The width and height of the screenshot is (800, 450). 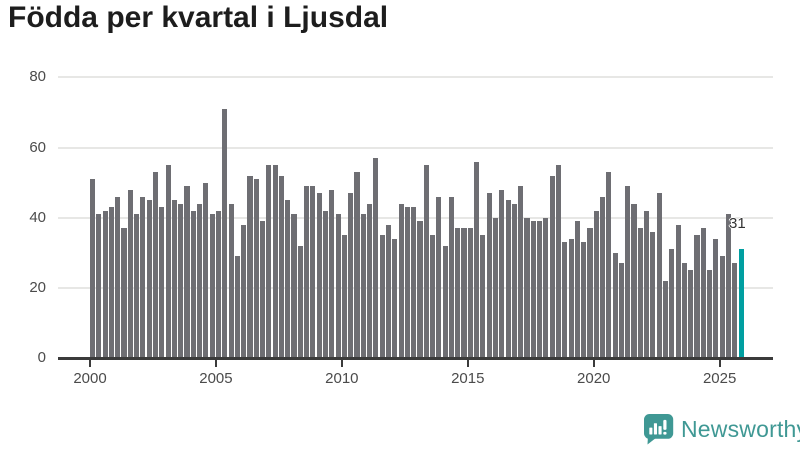 What do you see at coordinates (594, 378) in the screenshot?
I see `x-tick-label: 2020` at bounding box center [594, 378].